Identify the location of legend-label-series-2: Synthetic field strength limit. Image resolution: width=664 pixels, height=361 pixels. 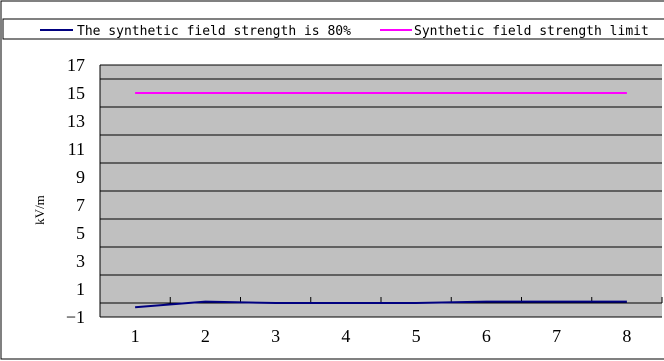
(531, 31).